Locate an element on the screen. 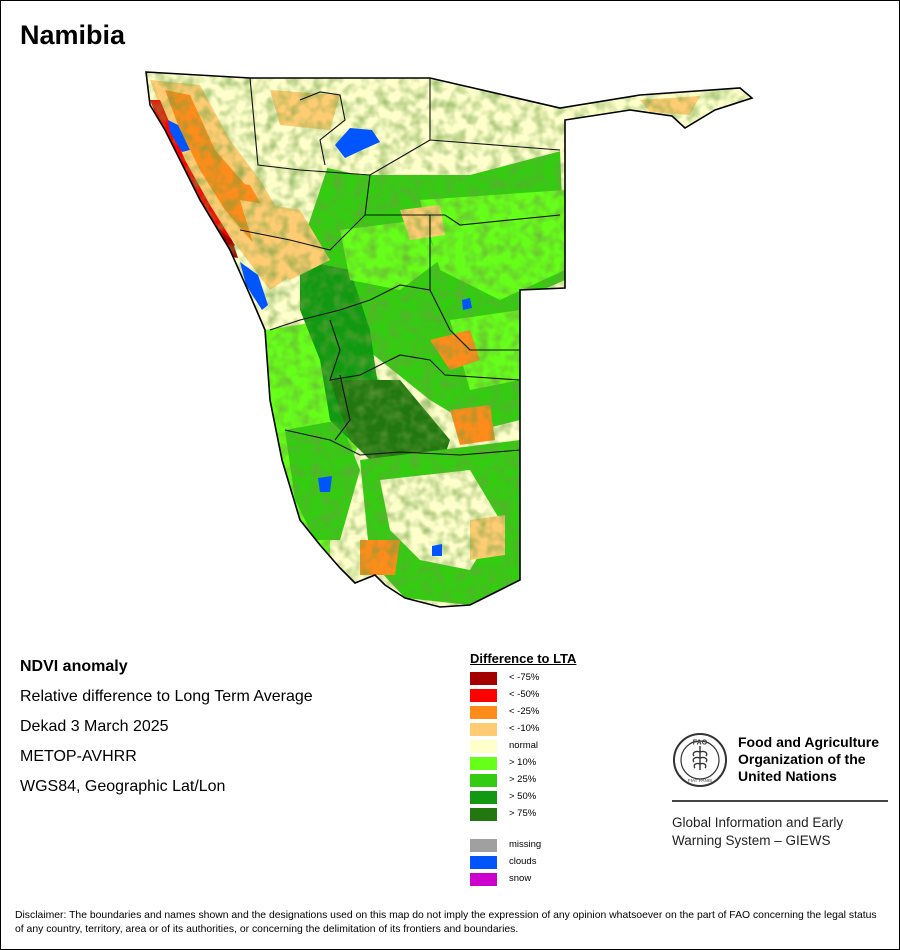 This screenshot has width=900, height=950. legend-title: Difference to LTA is located at coordinates (523, 658).